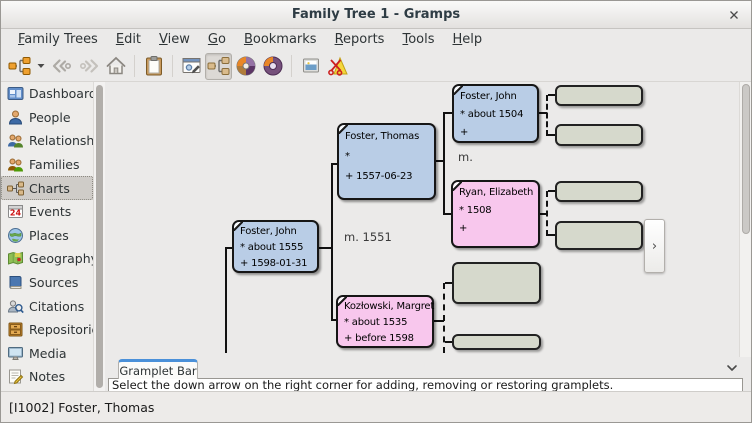 This screenshot has height=423, width=752. I want to click on toolbar, so click(376, 66).